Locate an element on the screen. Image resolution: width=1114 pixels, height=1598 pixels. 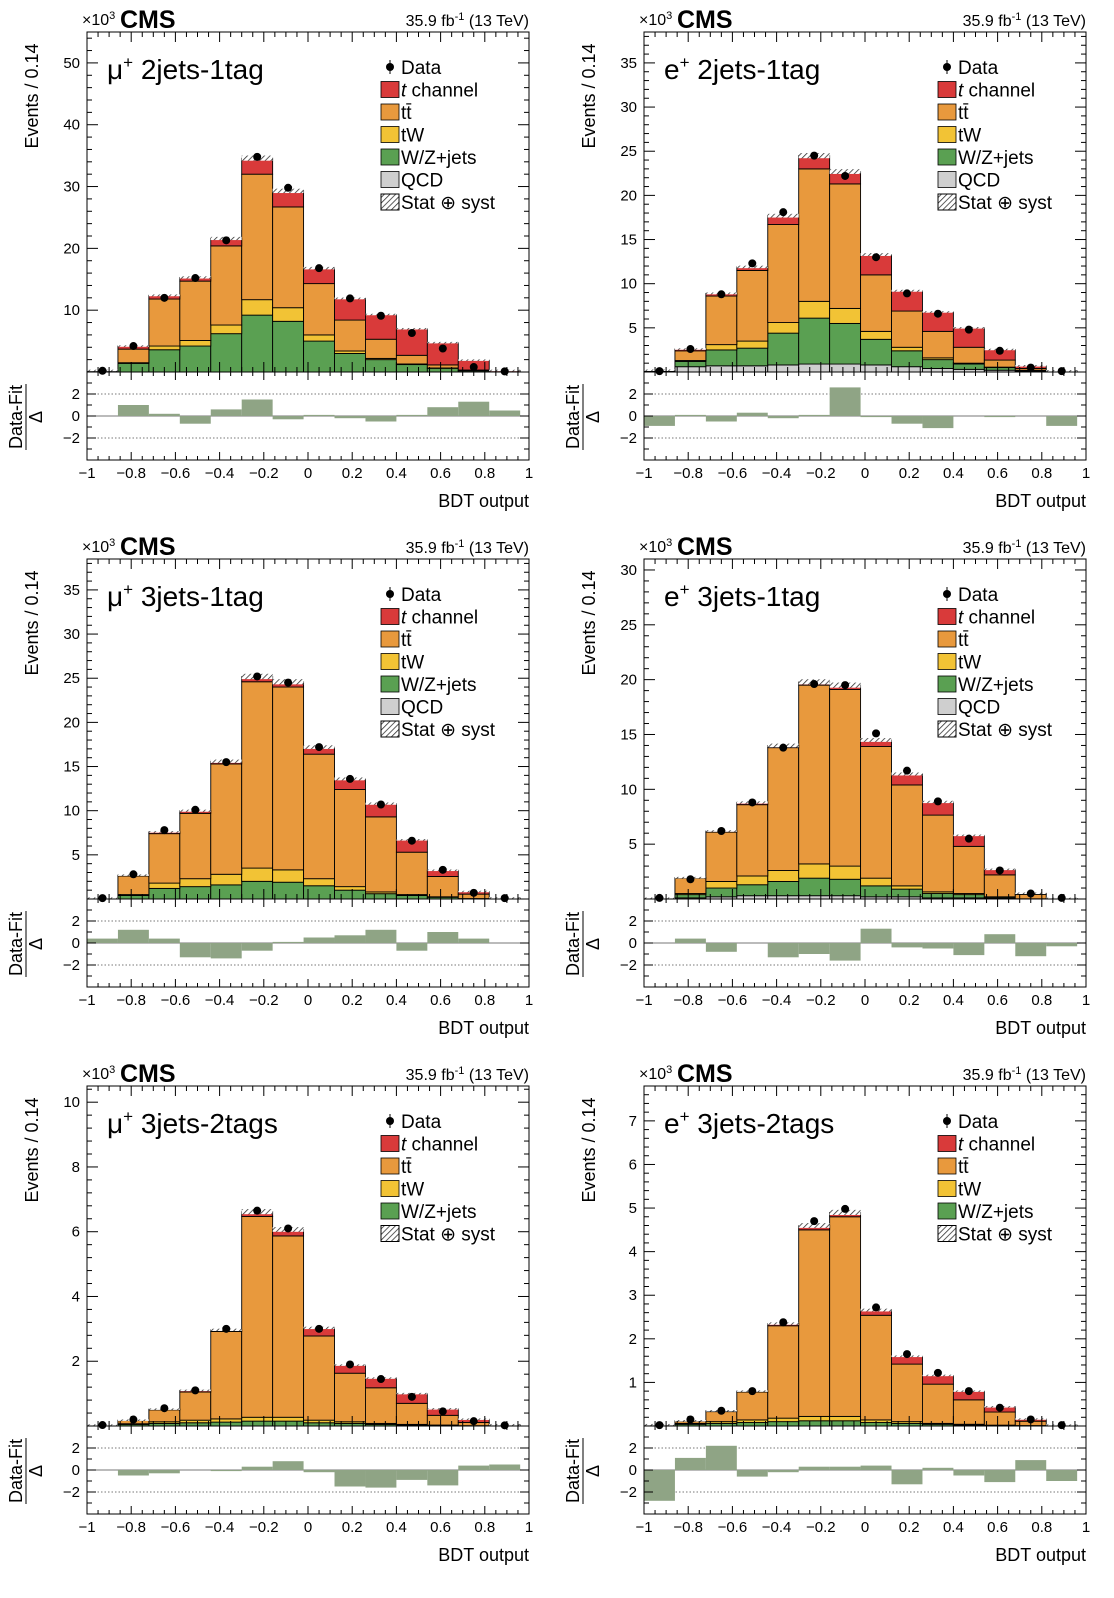
channel-label: μ+ 3jets-2tags is located at coordinates (192, 1123).